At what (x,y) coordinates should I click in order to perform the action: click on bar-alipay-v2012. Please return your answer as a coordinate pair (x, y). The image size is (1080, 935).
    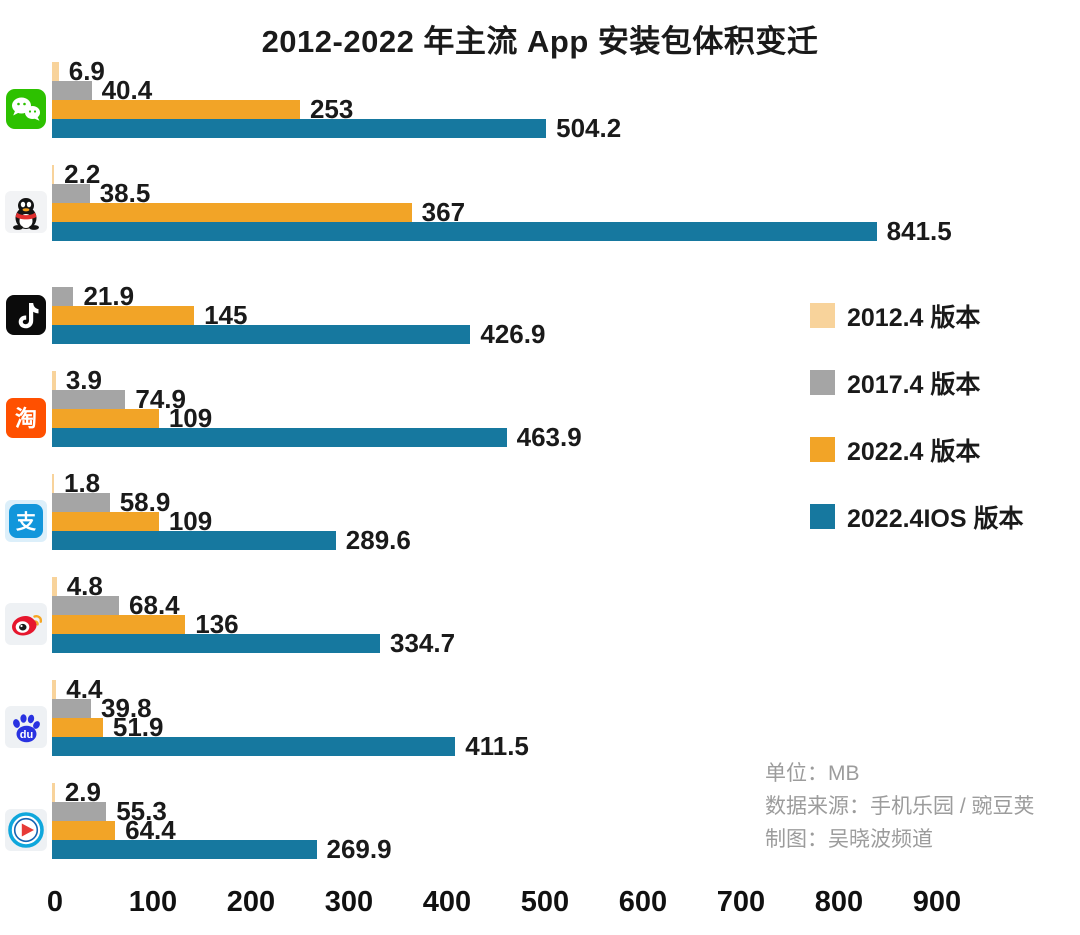
    Looking at the image, I should click on (53, 483).